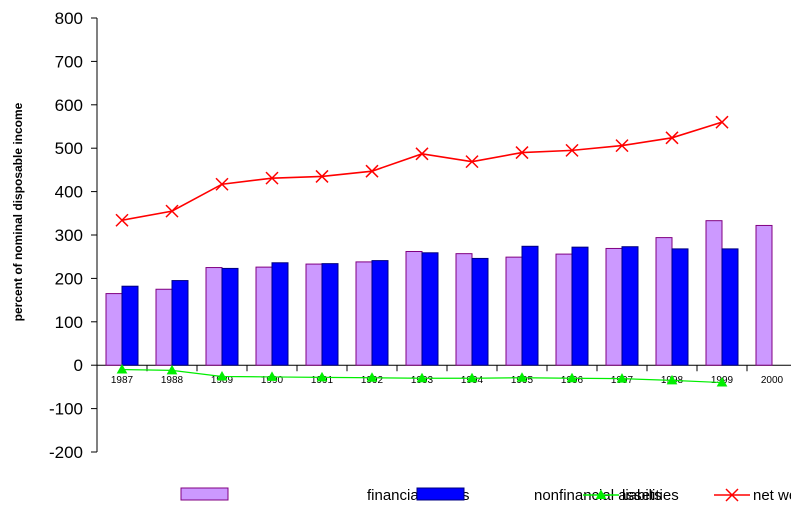  I want to click on legend-item-liabilities: liabilities, so click(631, 495).